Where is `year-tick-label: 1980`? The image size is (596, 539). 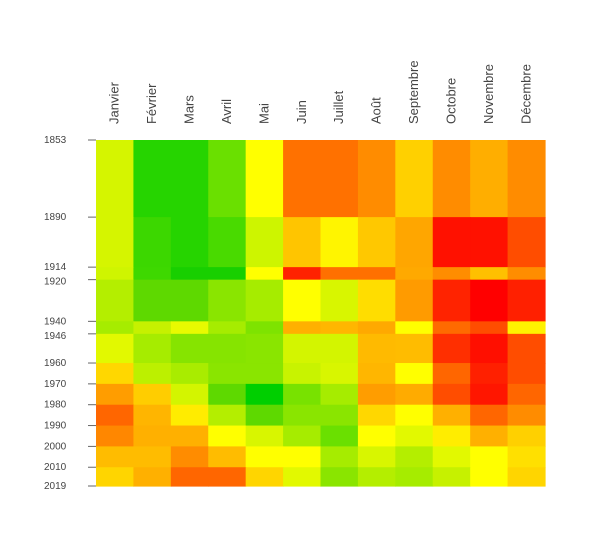 year-tick-label: 1980 is located at coordinates (55, 405).